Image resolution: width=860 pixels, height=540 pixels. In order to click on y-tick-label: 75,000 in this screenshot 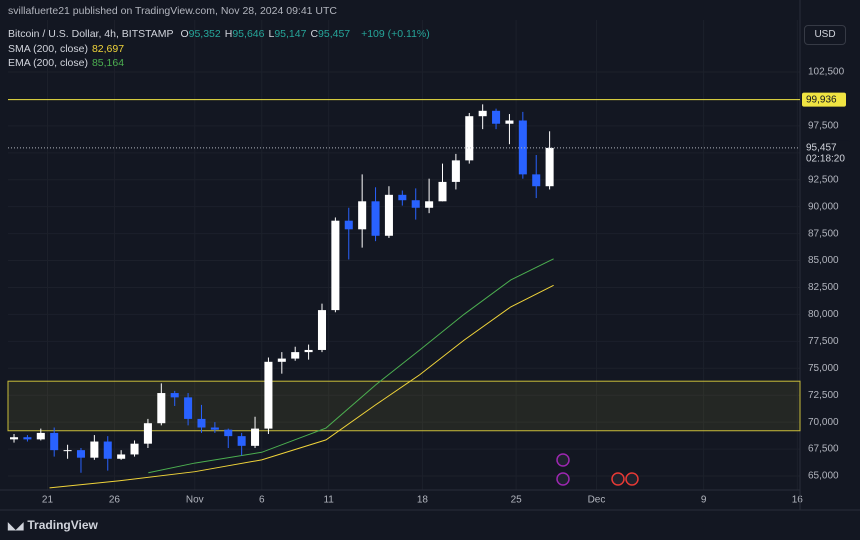, I will do `click(823, 368)`.